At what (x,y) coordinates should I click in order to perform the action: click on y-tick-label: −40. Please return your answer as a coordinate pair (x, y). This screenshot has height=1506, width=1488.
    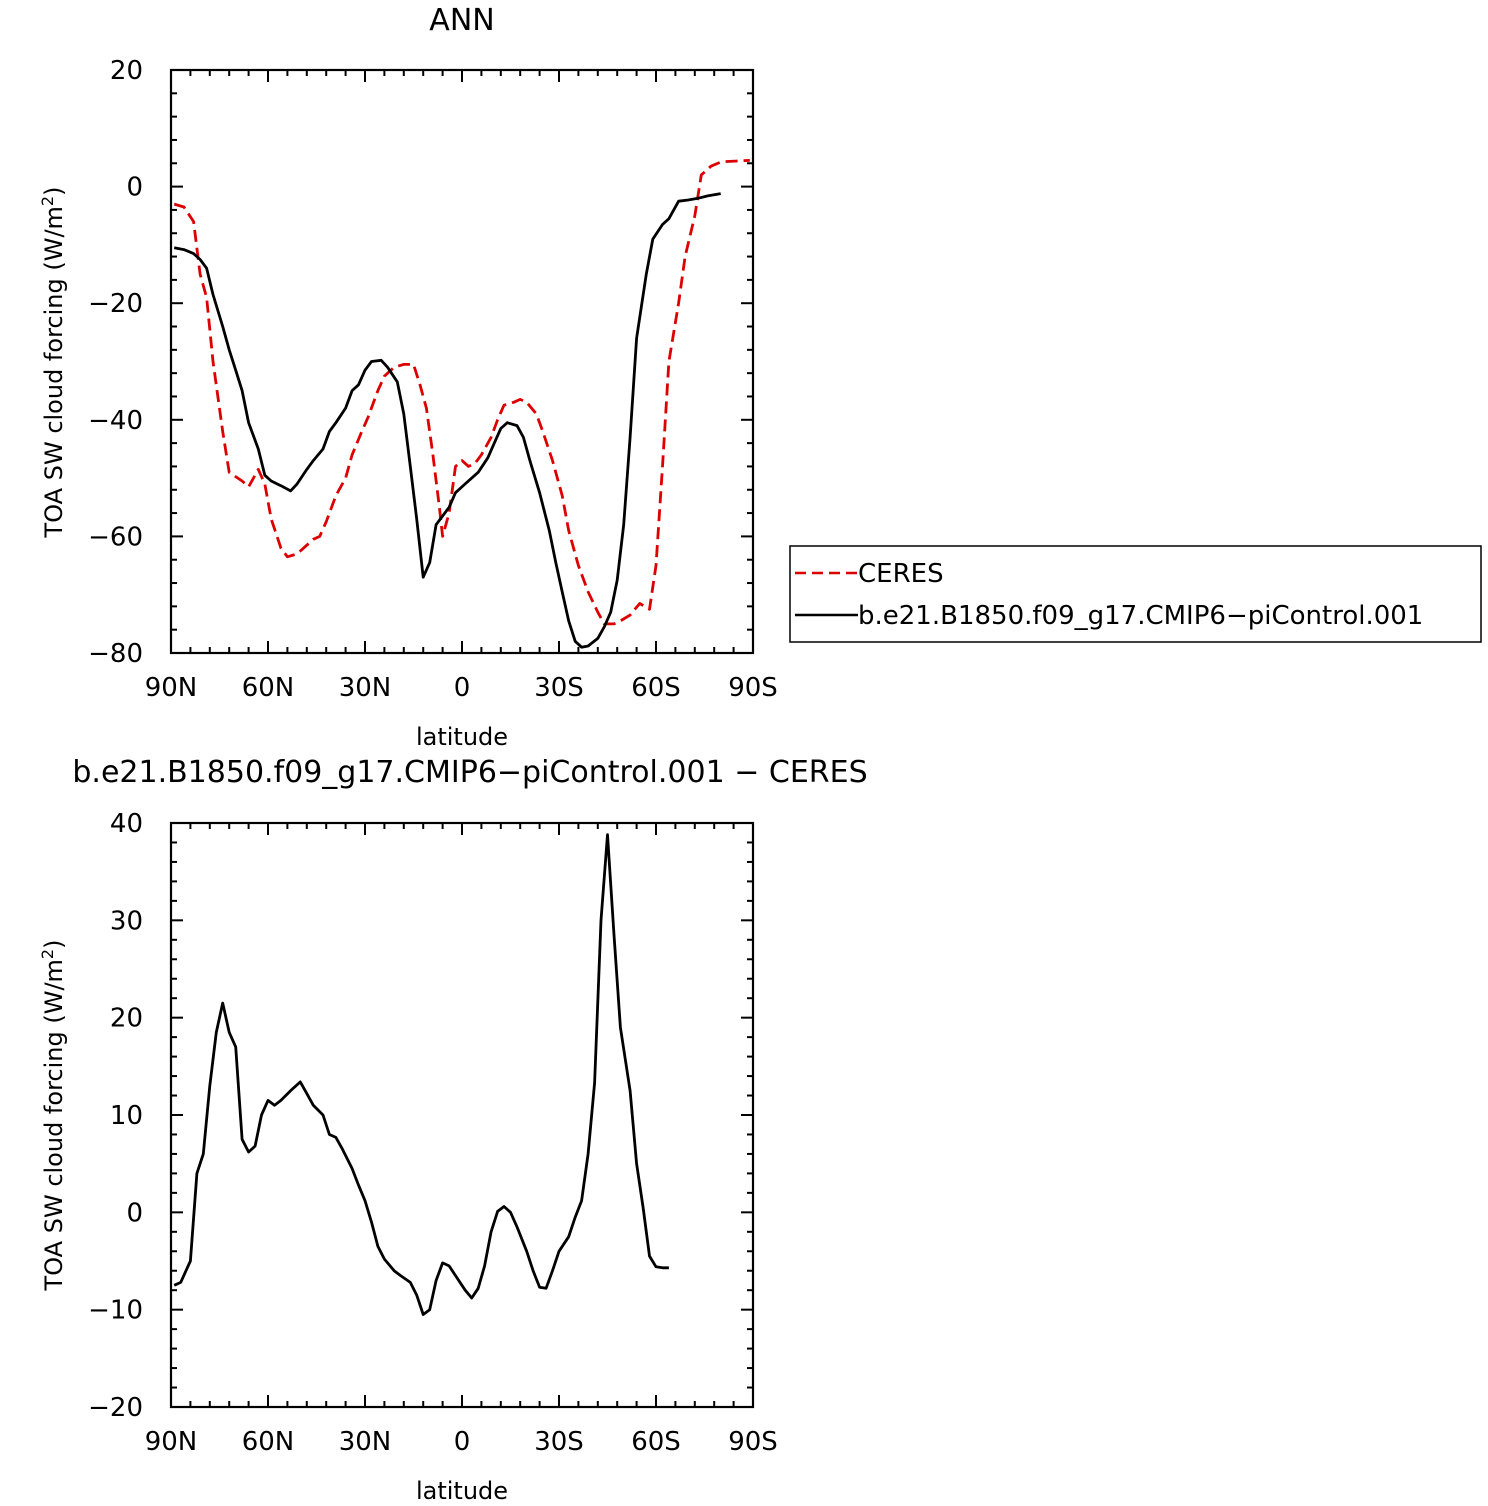
    Looking at the image, I should click on (115, 421).